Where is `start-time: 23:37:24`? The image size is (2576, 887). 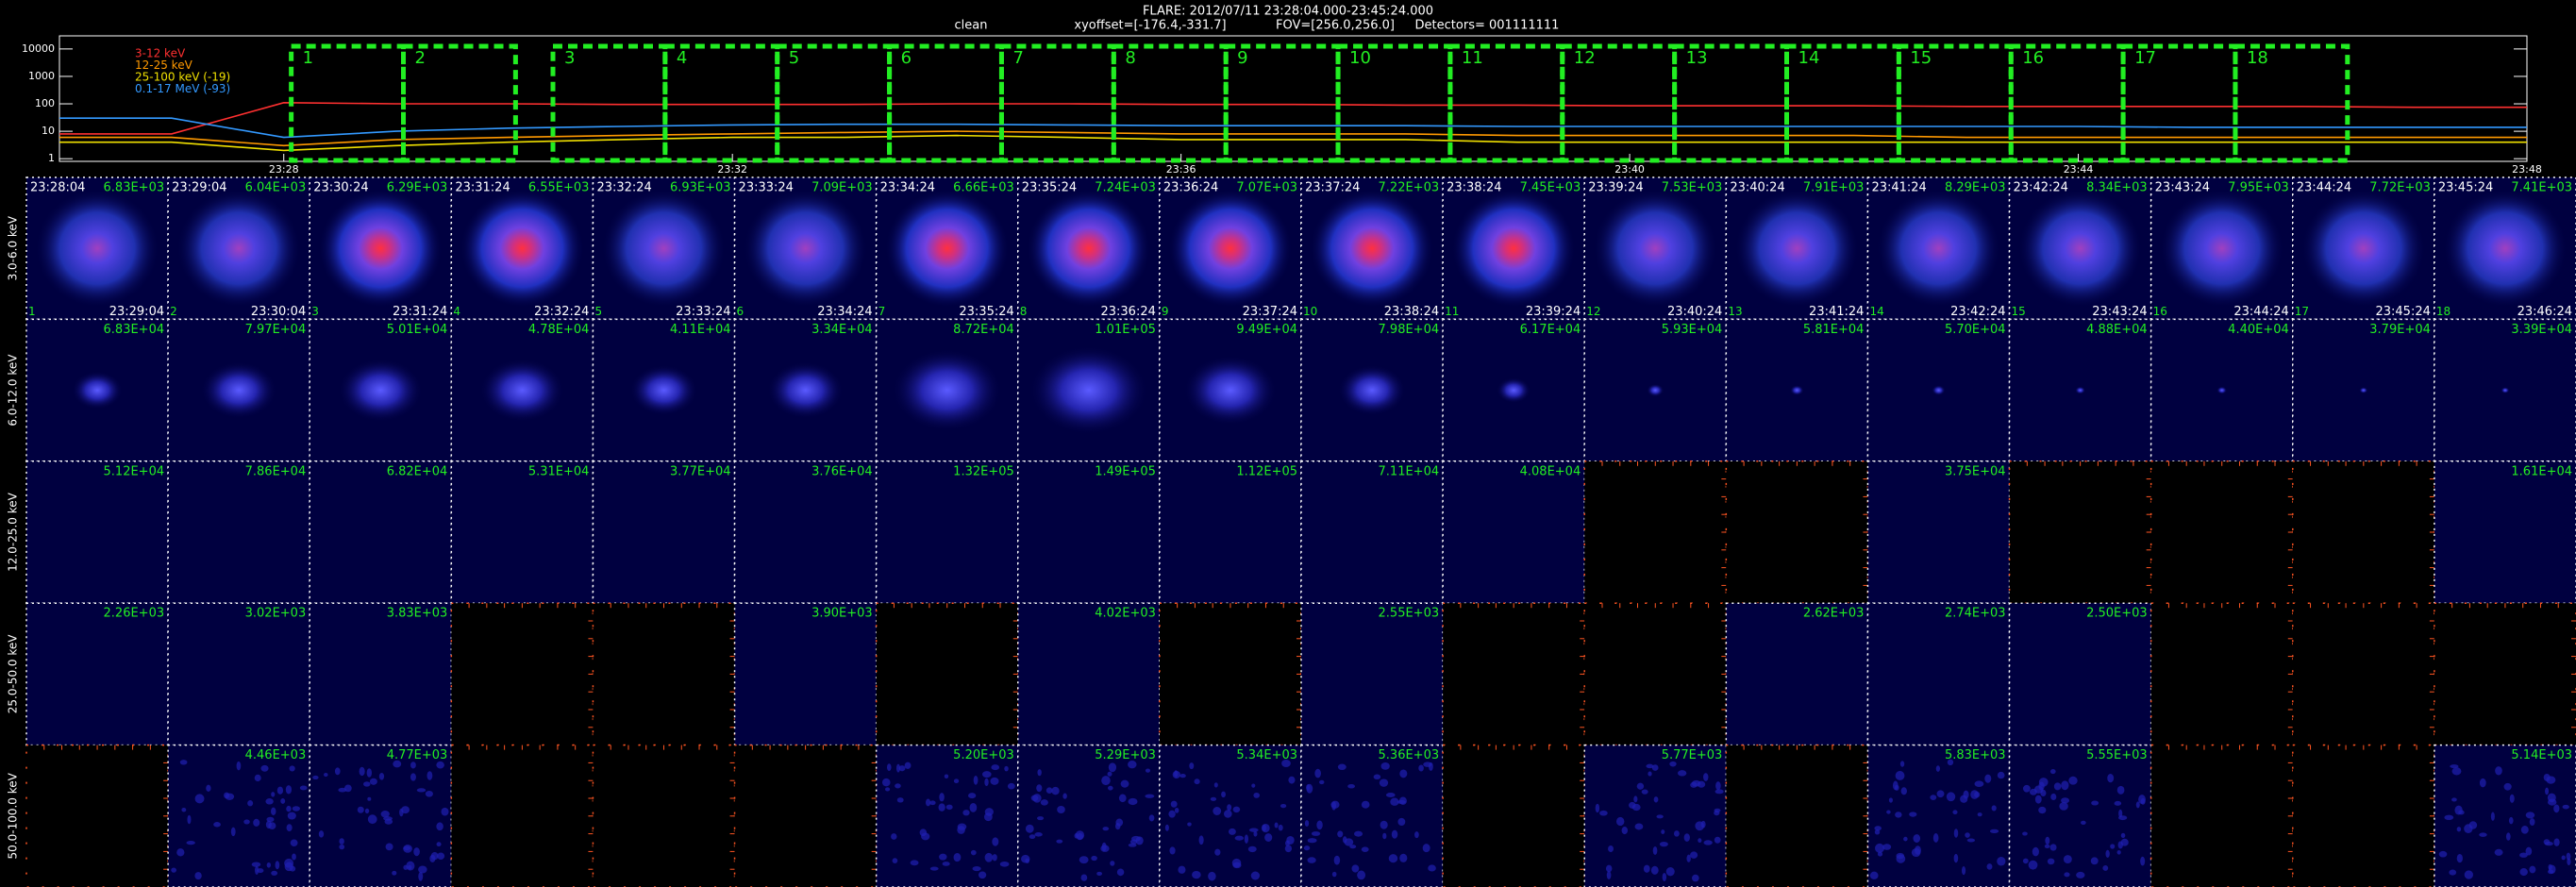 start-time: 23:37:24 is located at coordinates (1332, 188).